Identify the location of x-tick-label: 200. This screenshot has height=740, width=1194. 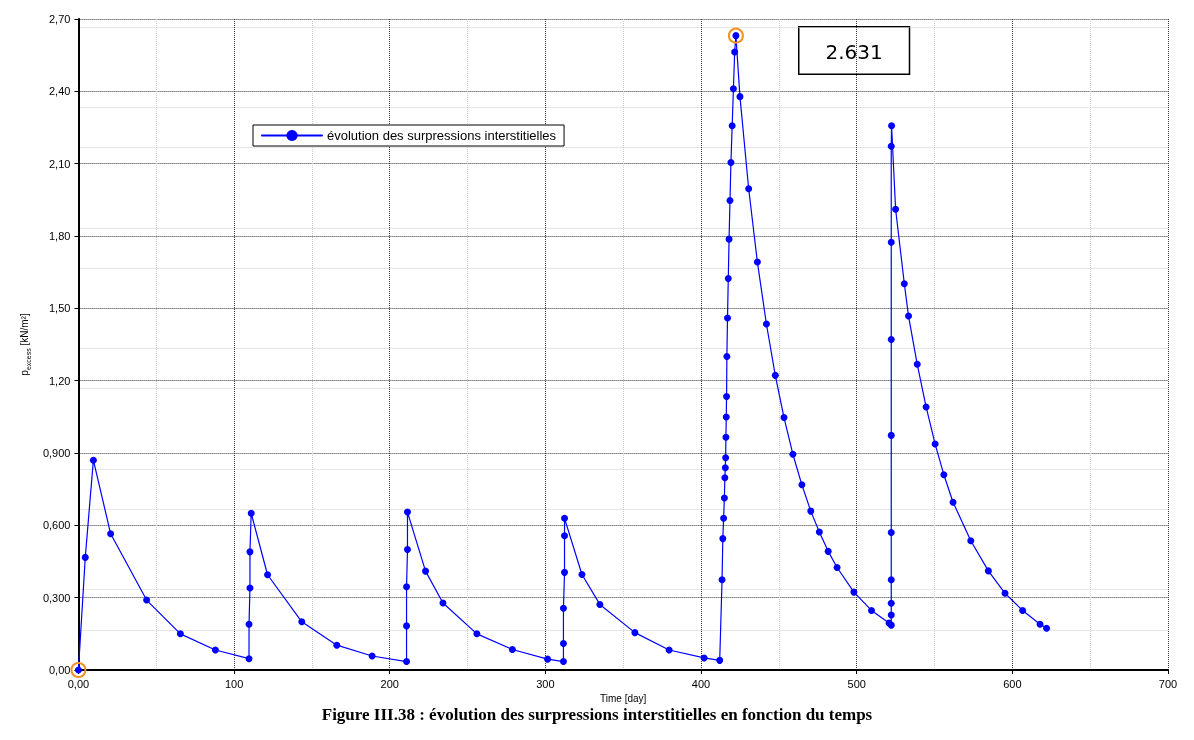
(389, 683).